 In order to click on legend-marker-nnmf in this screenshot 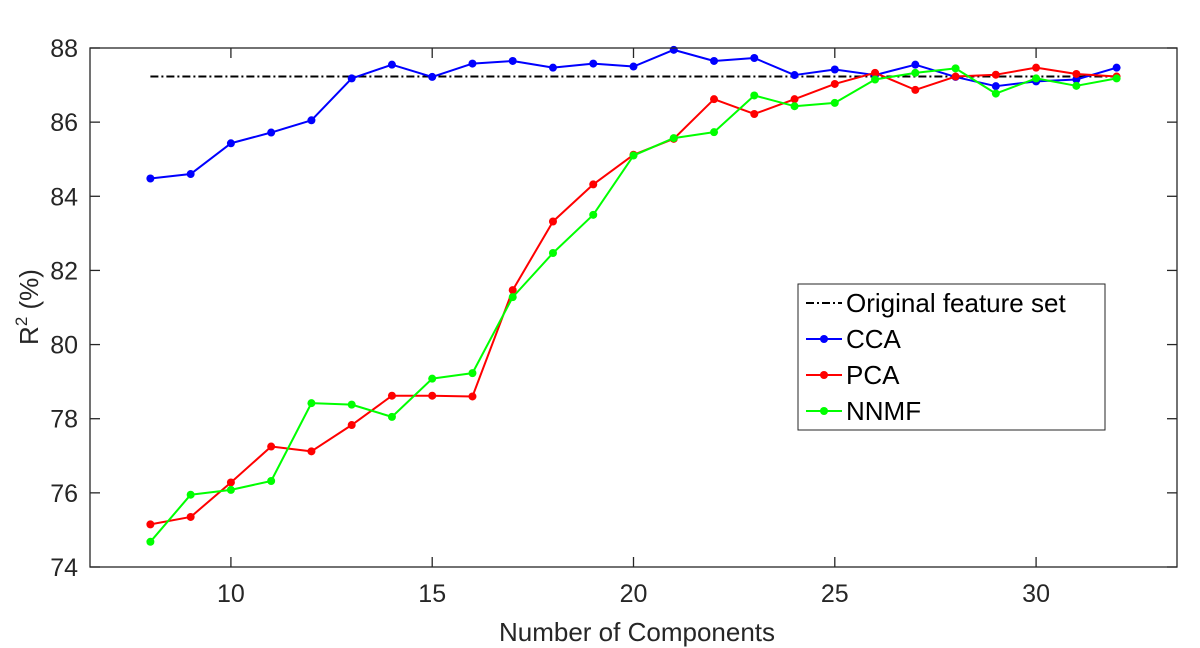, I will do `click(824, 411)`.